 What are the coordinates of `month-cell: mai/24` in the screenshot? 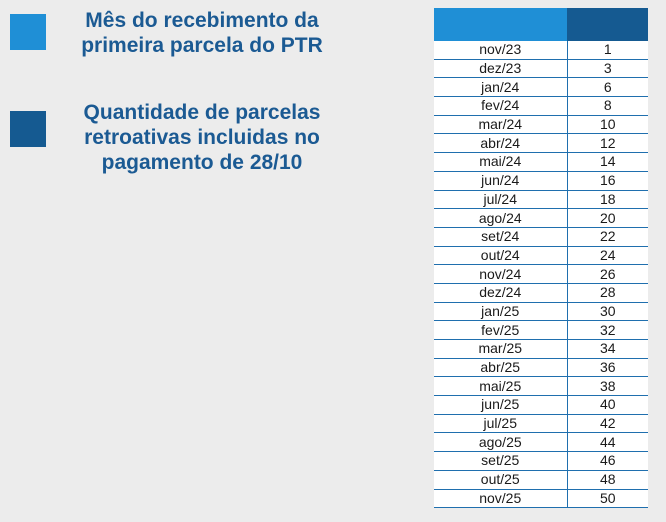 It's located at (500, 162).